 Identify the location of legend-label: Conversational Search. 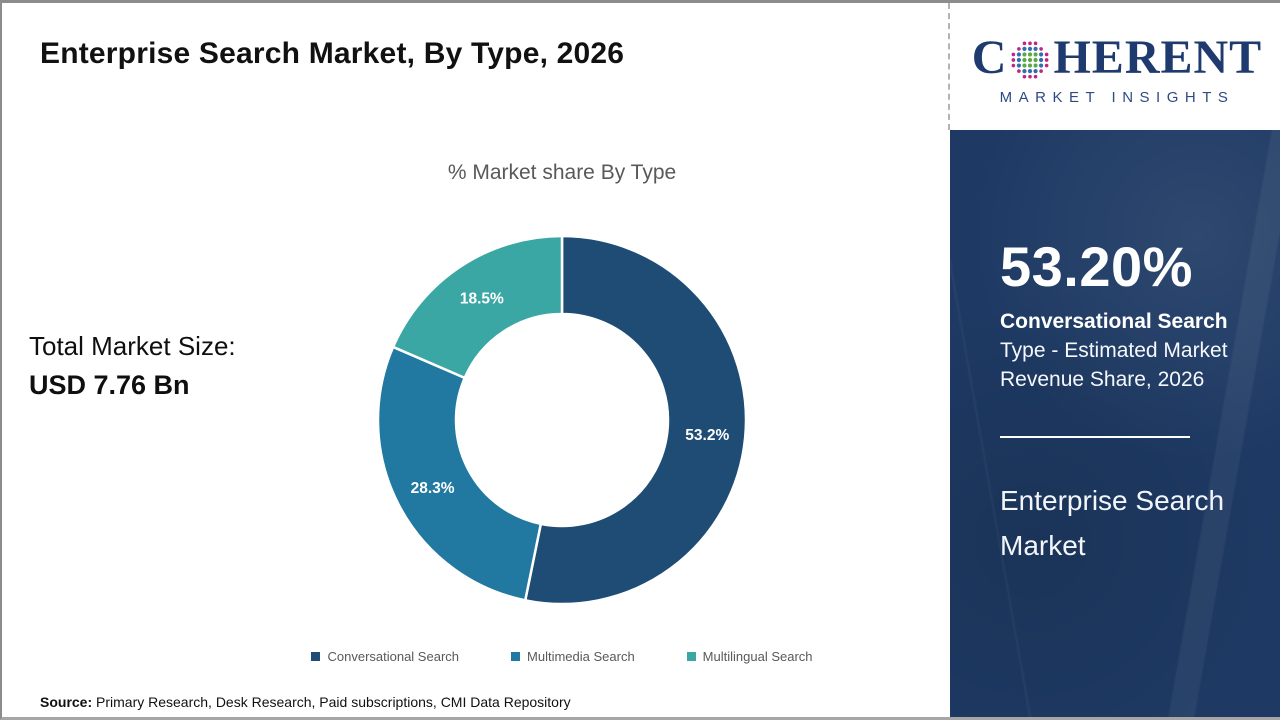
(393, 656).